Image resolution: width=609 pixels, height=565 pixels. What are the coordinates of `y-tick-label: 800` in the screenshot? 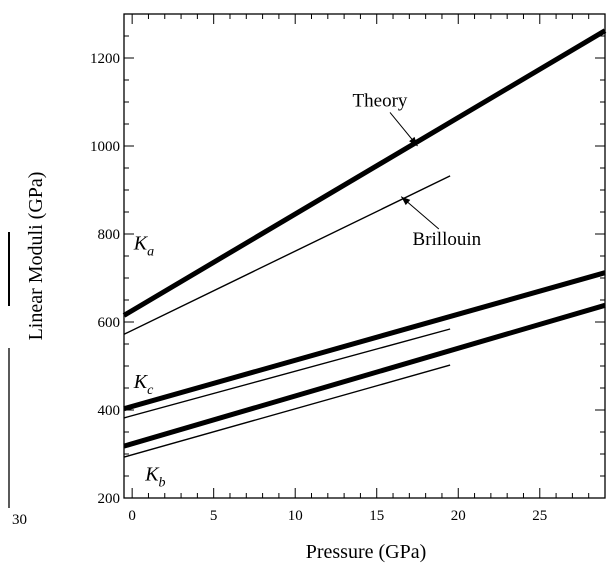 It's located at (109, 235).